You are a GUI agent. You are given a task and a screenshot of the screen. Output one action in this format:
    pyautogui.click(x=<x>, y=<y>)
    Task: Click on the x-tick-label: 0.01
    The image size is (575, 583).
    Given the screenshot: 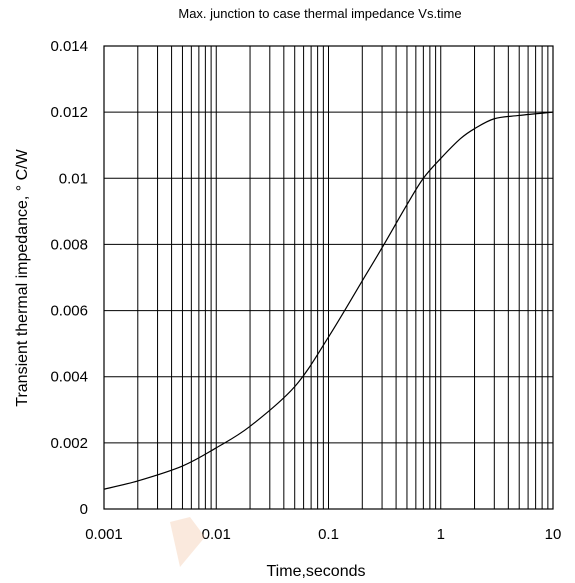 What is the action you would take?
    pyautogui.click(x=216, y=534)
    